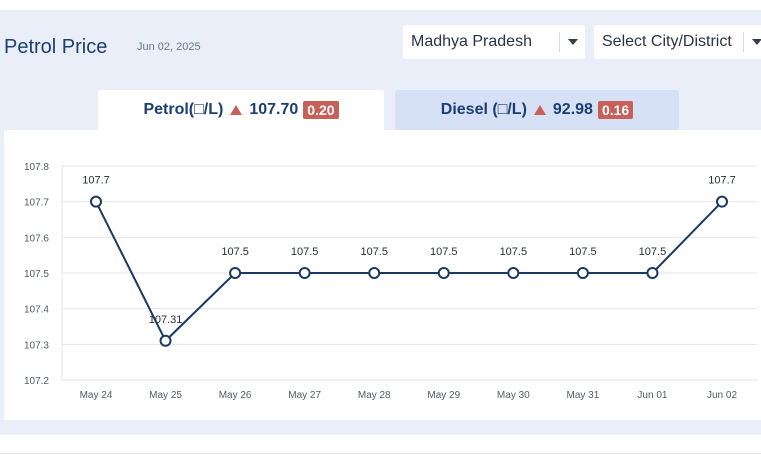 This screenshot has height=457, width=761. What do you see at coordinates (667, 41) in the screenshot?
I see `city-dropdown-value: Select City/District` at bounding box center [667, 41].